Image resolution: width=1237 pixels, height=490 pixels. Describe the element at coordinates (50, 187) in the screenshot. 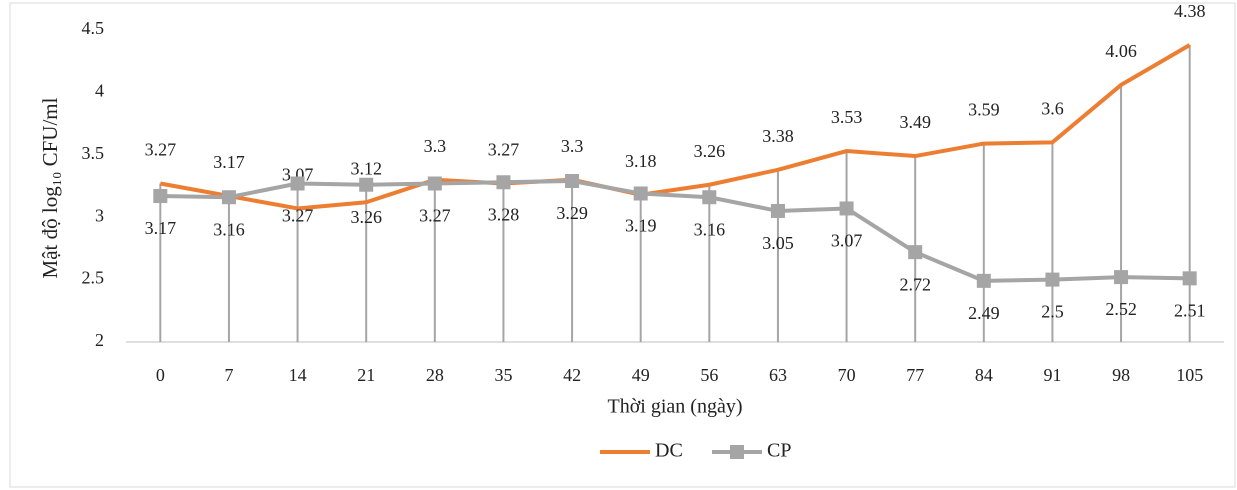

I see `y-axis-label: Mật độ log₁₀ CFU/ml` at that location.